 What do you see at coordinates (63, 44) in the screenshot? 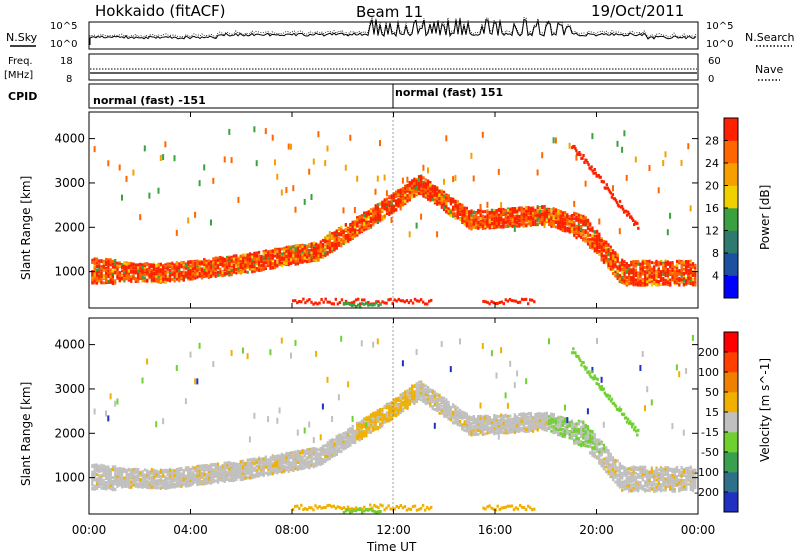
I see `count-tick-left-bottom: 10^0` at bounding box center [63, 44].